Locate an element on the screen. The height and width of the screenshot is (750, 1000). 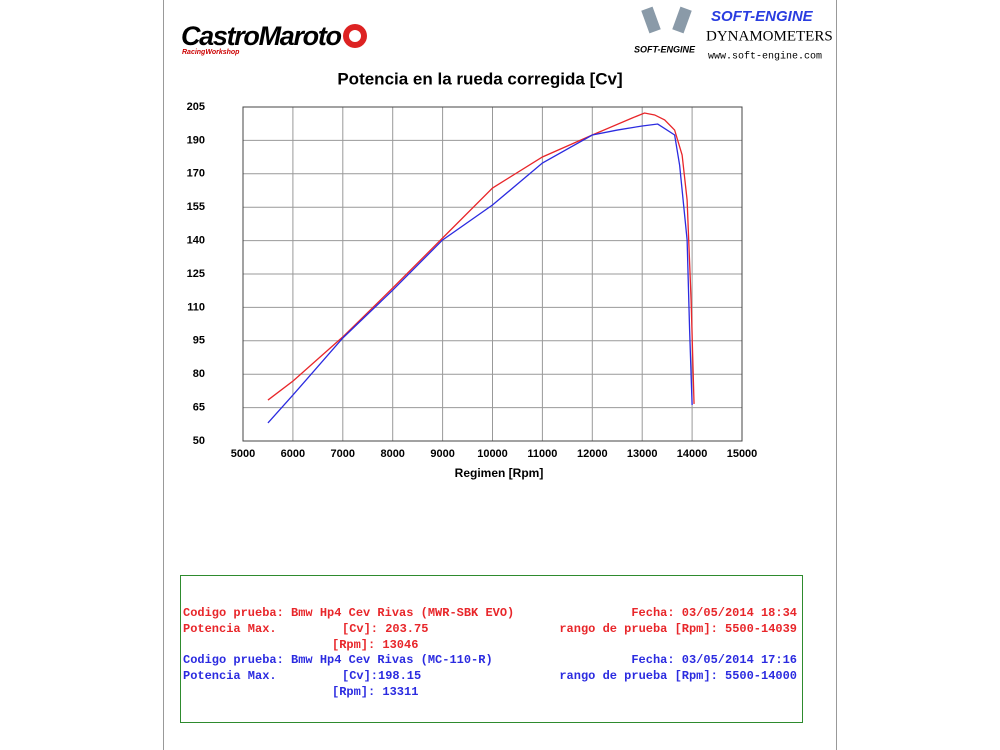
x-axis-title: Regimen [Rpm] is located at coordinates (499, 473).